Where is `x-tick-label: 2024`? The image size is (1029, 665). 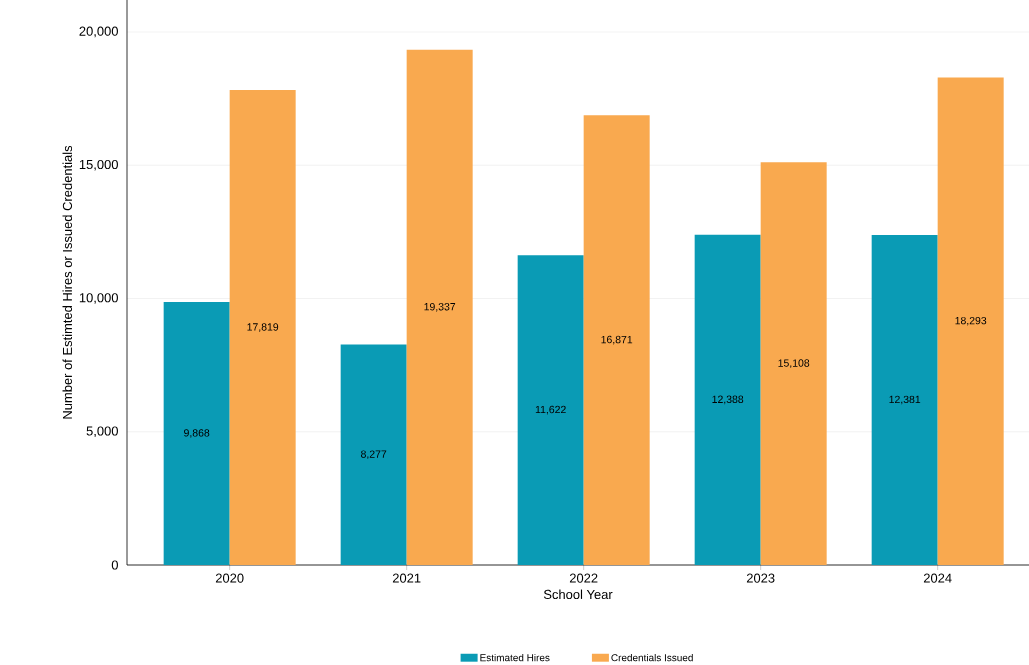
x-tick-label: 2024 is located at coordinates (937, 578).